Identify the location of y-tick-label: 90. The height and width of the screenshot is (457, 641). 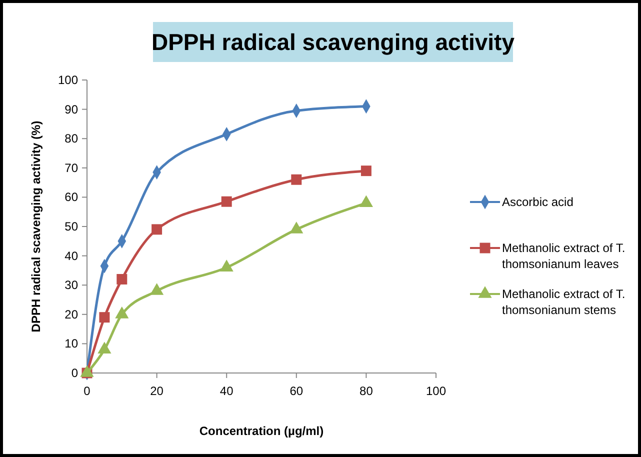
(71, 109).